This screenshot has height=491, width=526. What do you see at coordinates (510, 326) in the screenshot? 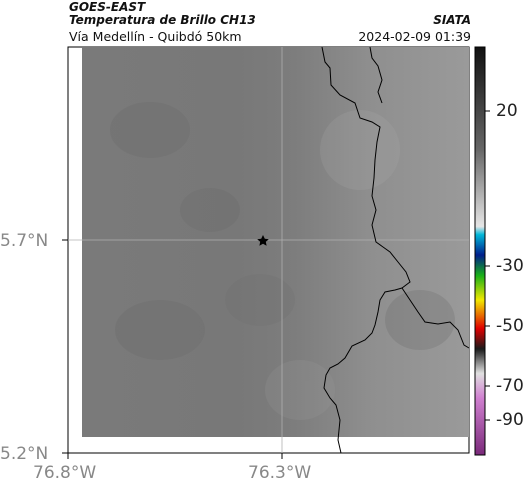
I see `colorbar-tick-minus50: -50` at bounding box center [510, 326].